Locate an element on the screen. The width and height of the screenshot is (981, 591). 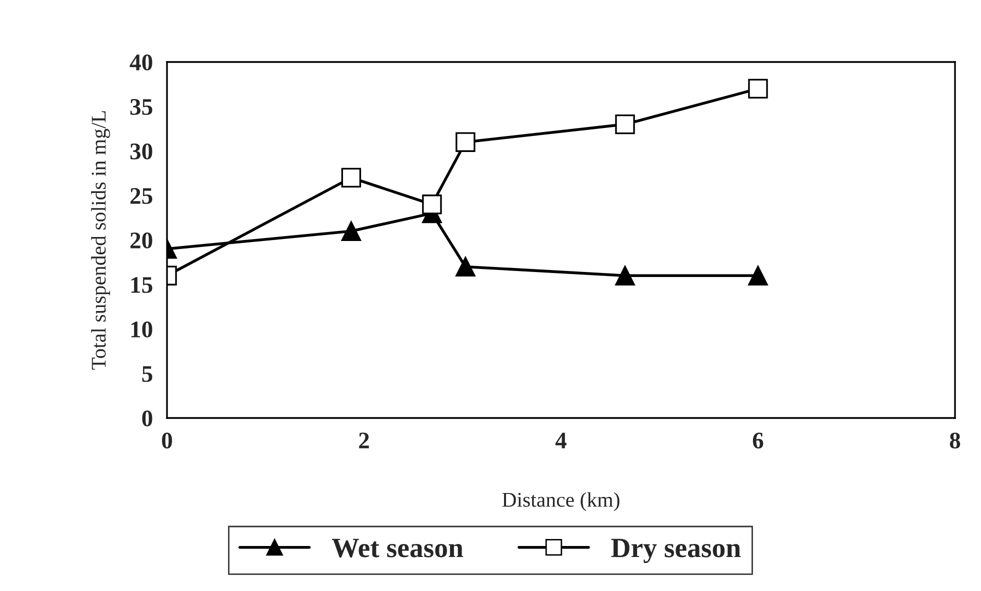
y-tick-label: 35 is located at coordinates (141, 107).